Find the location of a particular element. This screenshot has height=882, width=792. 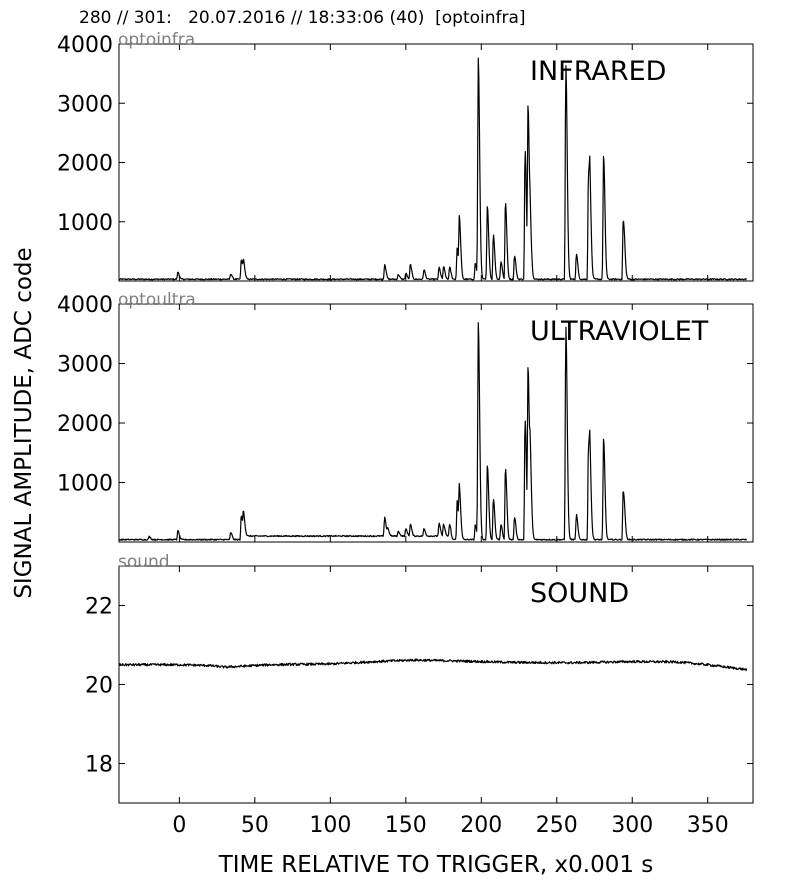

panel-title: INFRARED is located at coordinates (598, 71).